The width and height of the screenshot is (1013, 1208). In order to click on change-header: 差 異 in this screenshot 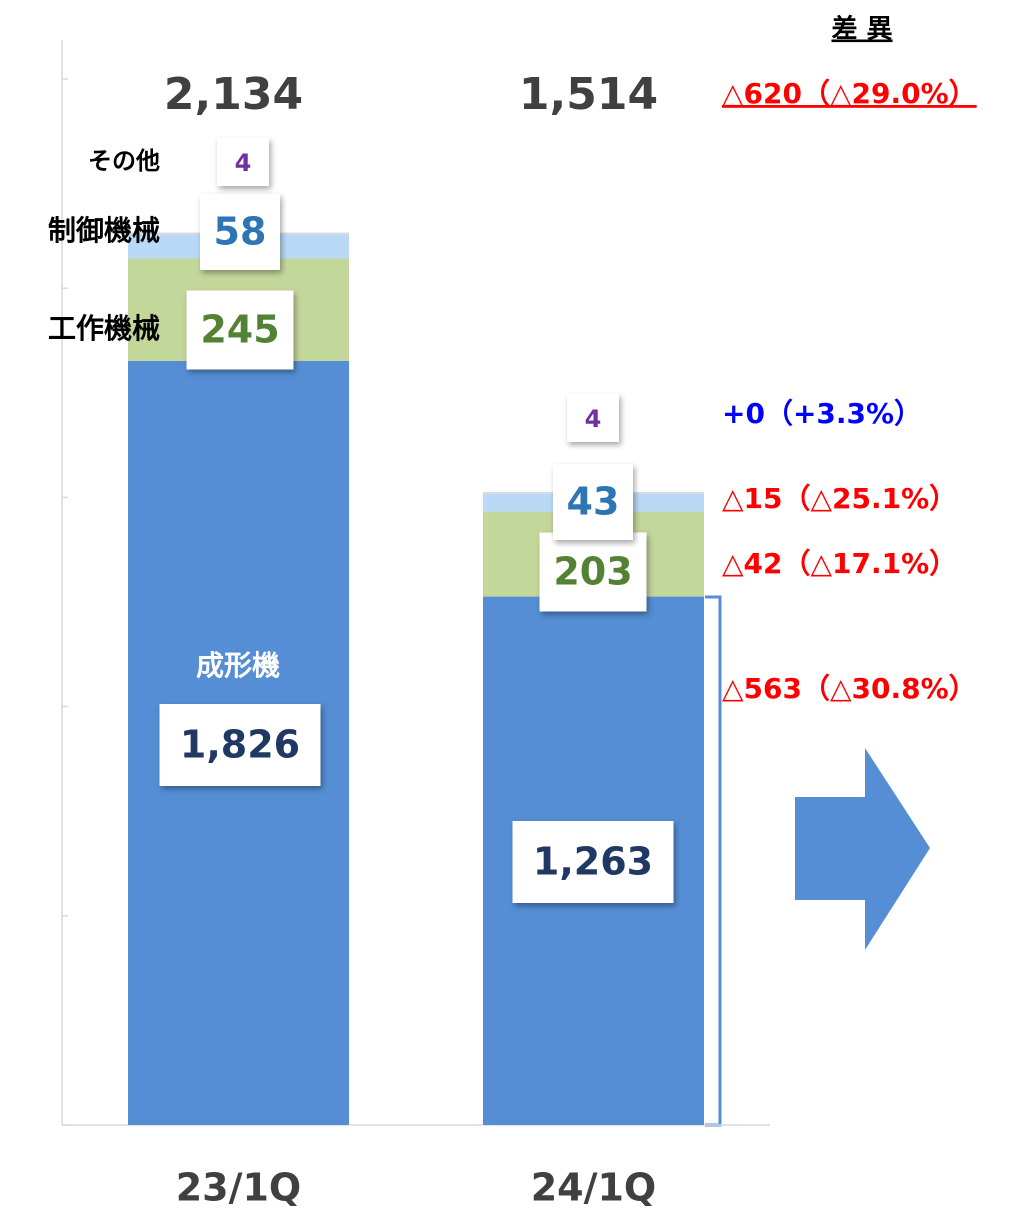, I will do `click(861, 29)`.